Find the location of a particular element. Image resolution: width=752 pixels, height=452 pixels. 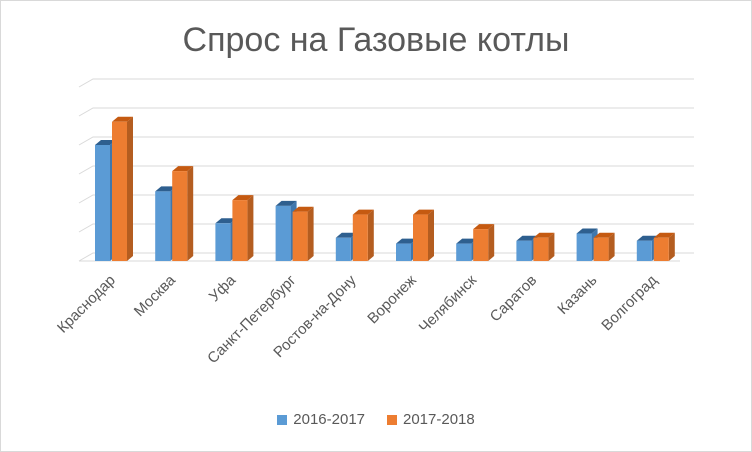

x-tick-label: Уфа is located at coordinates (223, 288).